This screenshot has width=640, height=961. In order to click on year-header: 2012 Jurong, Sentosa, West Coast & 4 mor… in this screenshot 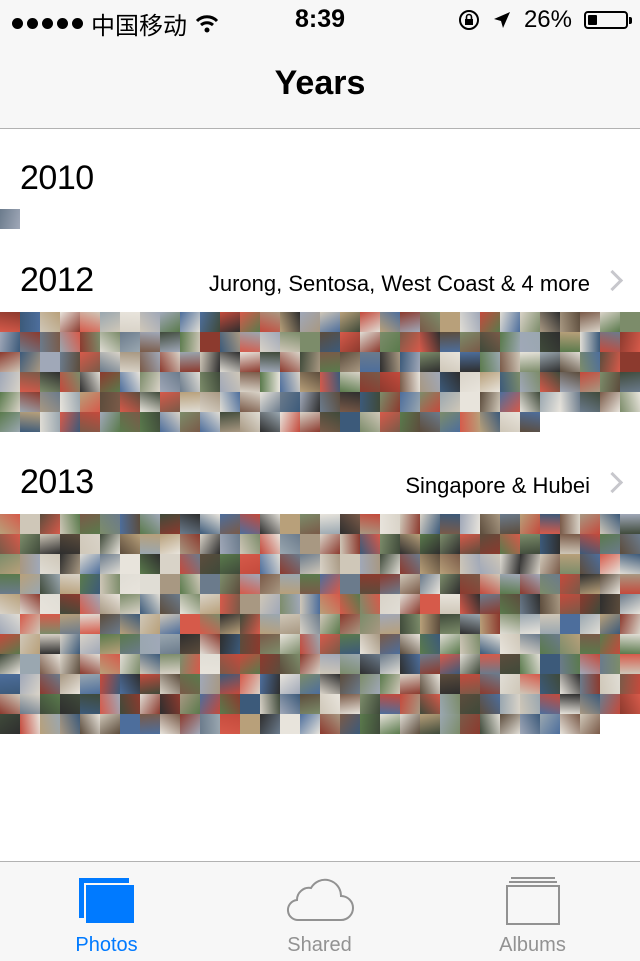, I will do `click(320, 266)`.